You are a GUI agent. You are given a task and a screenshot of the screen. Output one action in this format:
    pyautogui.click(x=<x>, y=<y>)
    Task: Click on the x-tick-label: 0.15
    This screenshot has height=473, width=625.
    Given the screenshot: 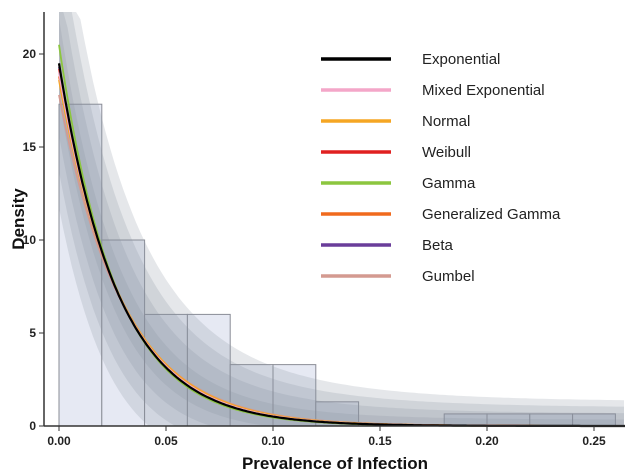 What is the action you would take?
    pyautogui.click(x=380, y=441)
    